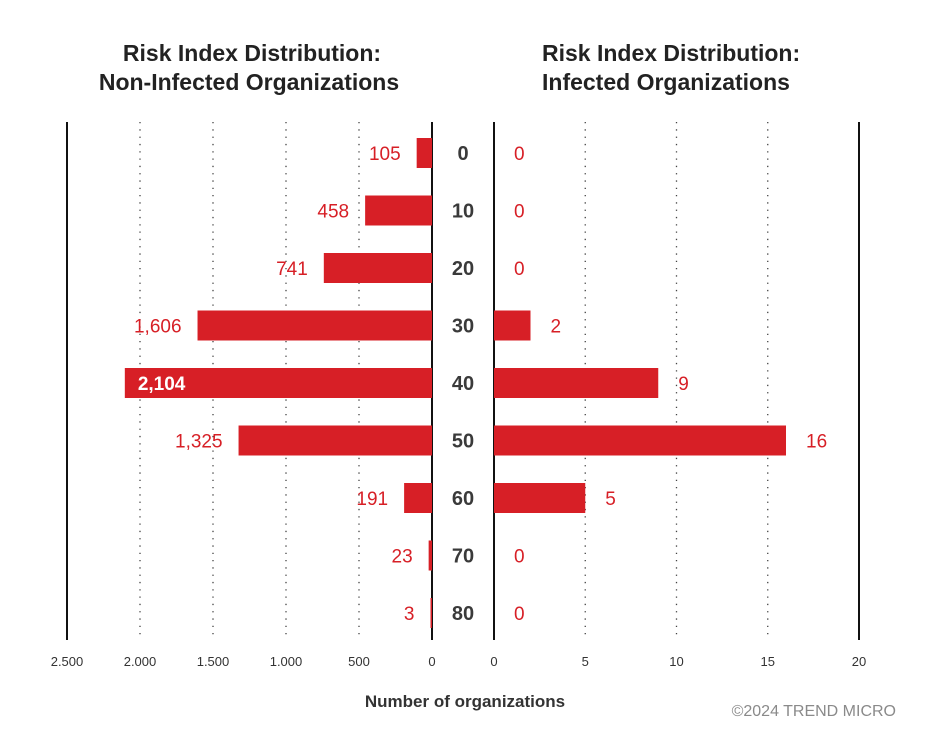  What do you see at coordinates (462, 154) in the screenshot?
I see `category-label: 0` at bounding box center [462, 154].